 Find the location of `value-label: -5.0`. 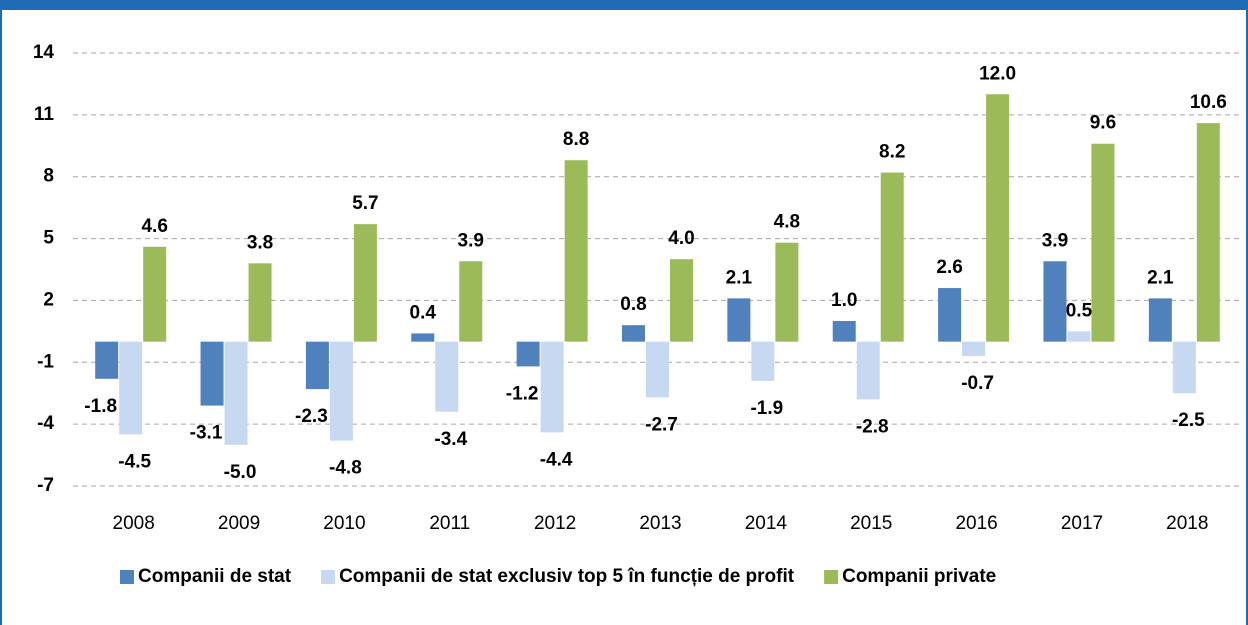

value-label: -5.0 is located at coordinates (240, 472).